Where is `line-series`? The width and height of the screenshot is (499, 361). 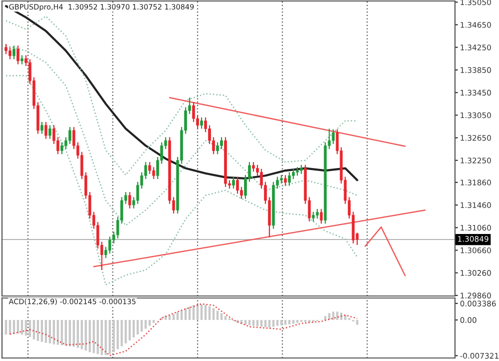
line-series is located at coordinates (183, 329).